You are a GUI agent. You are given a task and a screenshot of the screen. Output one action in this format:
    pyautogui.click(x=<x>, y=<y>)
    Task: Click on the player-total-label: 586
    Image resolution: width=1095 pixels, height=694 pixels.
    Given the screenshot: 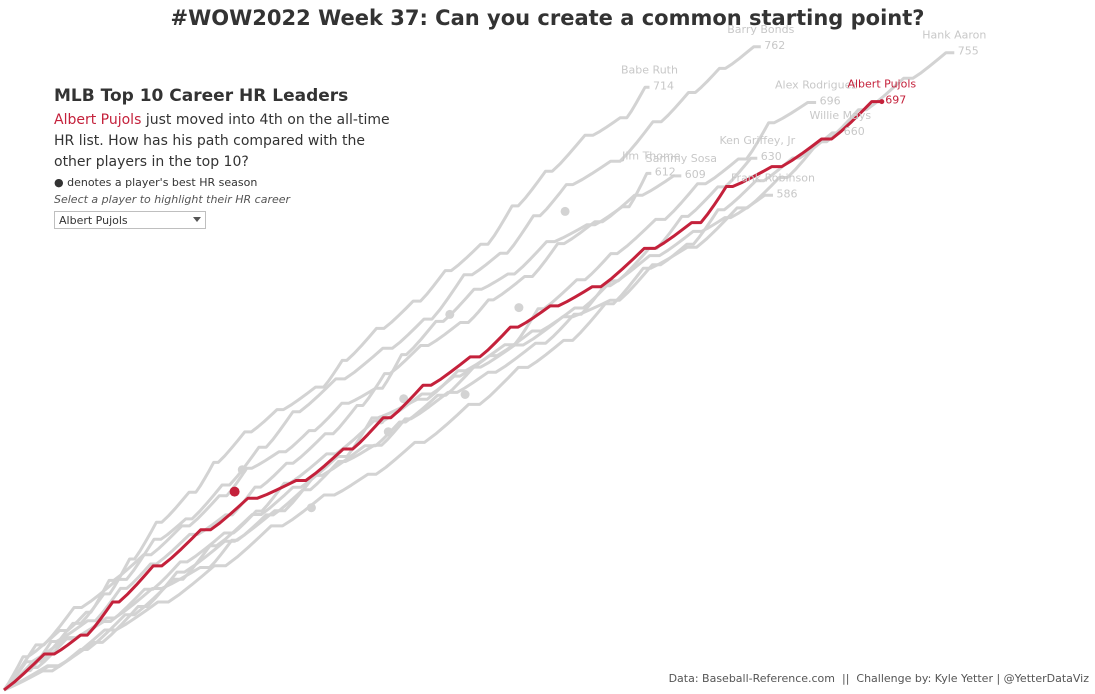 What is the action you would take?
    pyautogui.click(x=787, y=193)
    